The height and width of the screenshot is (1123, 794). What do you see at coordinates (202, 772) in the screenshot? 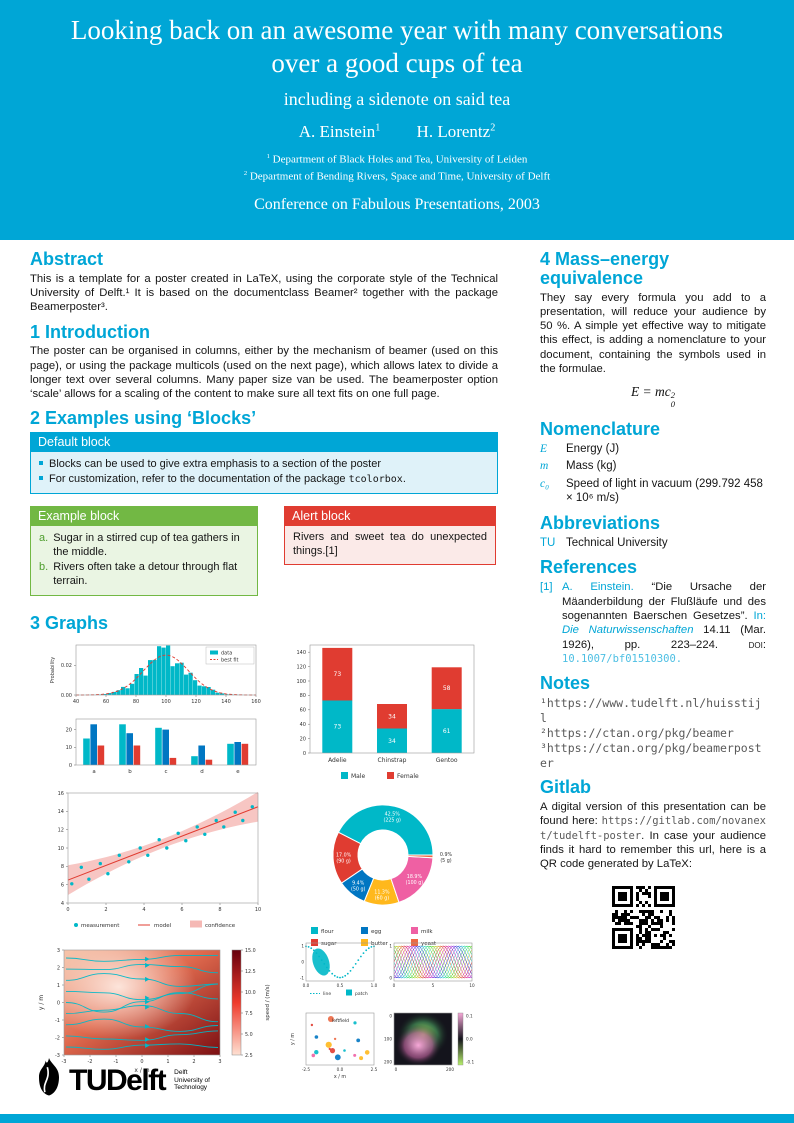
I see `svg-text: d` at bounding box center [202, 772].